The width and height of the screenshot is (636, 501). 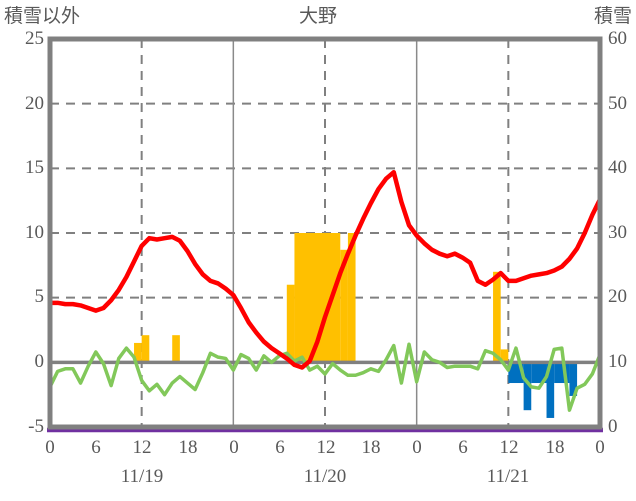 I want to click on x-tick-11: 18, so click(x=555, y=447).